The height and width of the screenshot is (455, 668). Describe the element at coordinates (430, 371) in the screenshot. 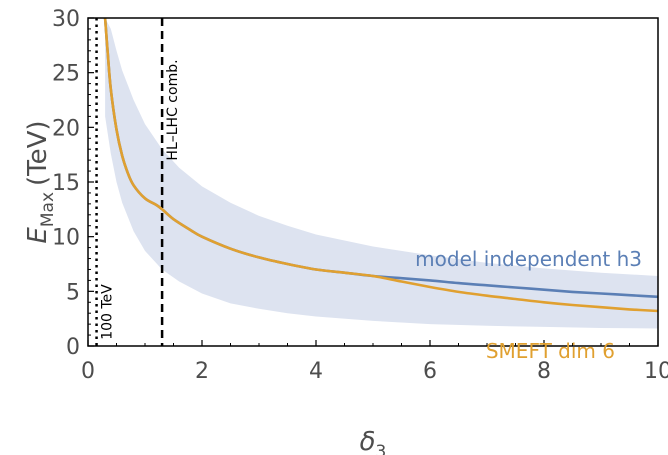

I see `x-tick-label: 6` at that location.